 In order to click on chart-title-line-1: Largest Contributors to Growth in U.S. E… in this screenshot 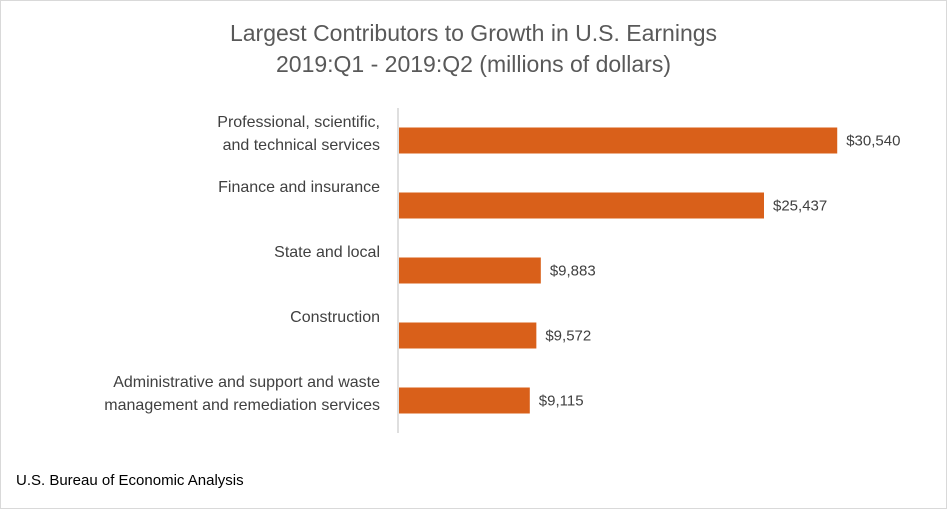, I will do `click(473, 33)`.